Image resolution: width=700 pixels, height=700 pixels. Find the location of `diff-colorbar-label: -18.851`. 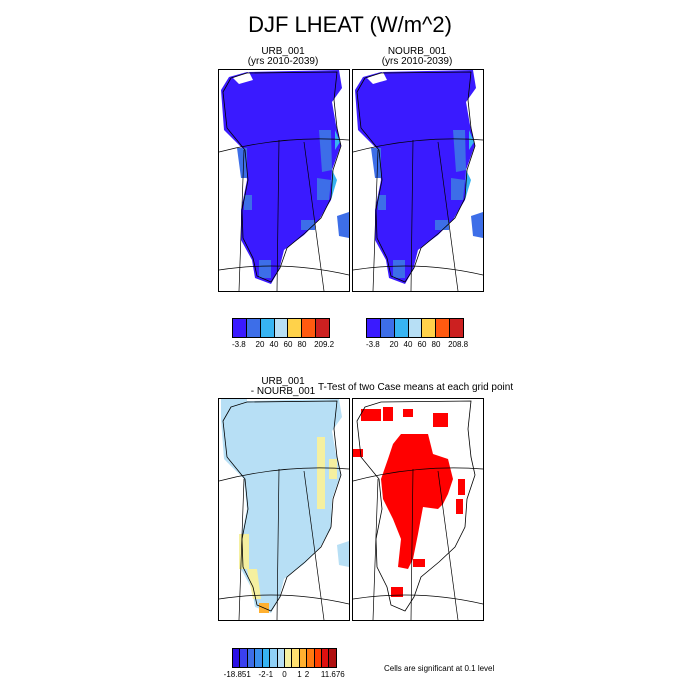

diff-colorbar-label: -18.851 is located at coordinates (237, 674).